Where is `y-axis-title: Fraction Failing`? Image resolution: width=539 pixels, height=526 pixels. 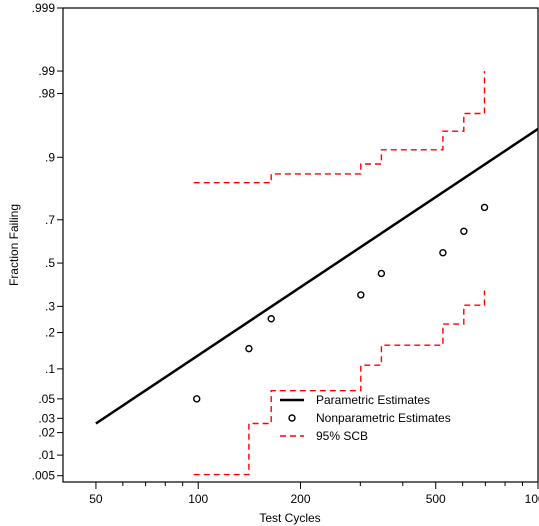
y-axis-title: Fraction Failing is located at coordinates (14, 245).